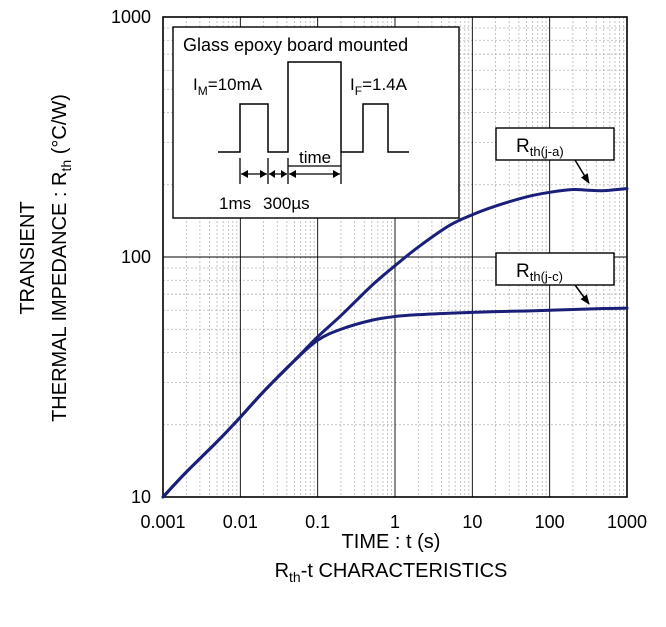  What do you see at coordinates (131, 17) in the screenshot?
I see `y-tick-label: 1000` at bounding box center [131, 17].